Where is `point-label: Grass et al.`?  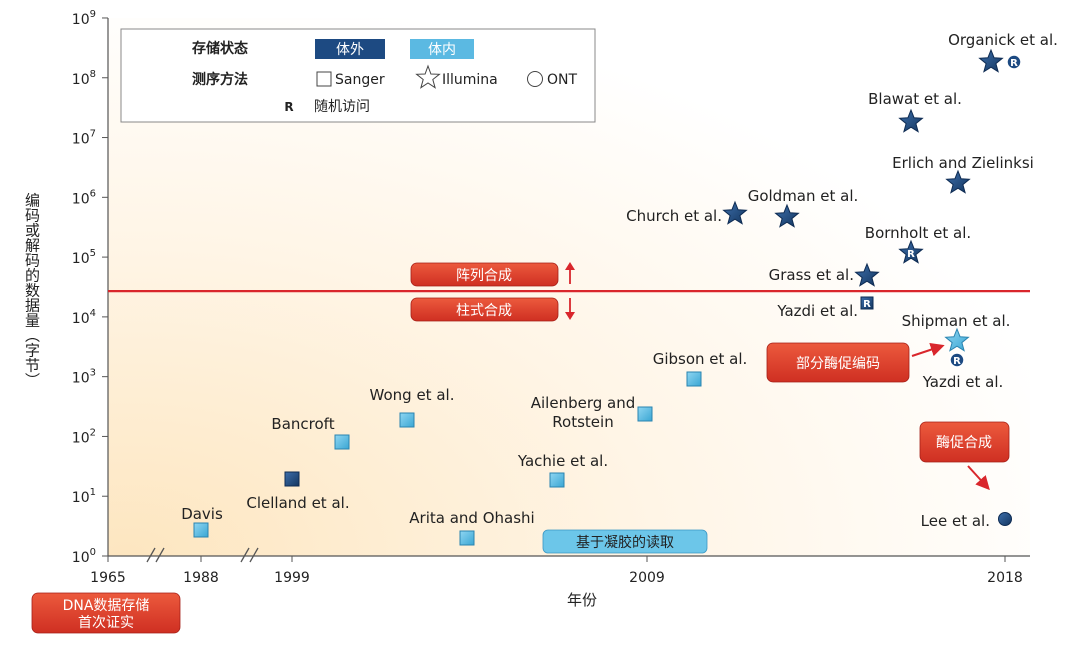 point-label: Grass et al. is located at coordinates (811, 275).